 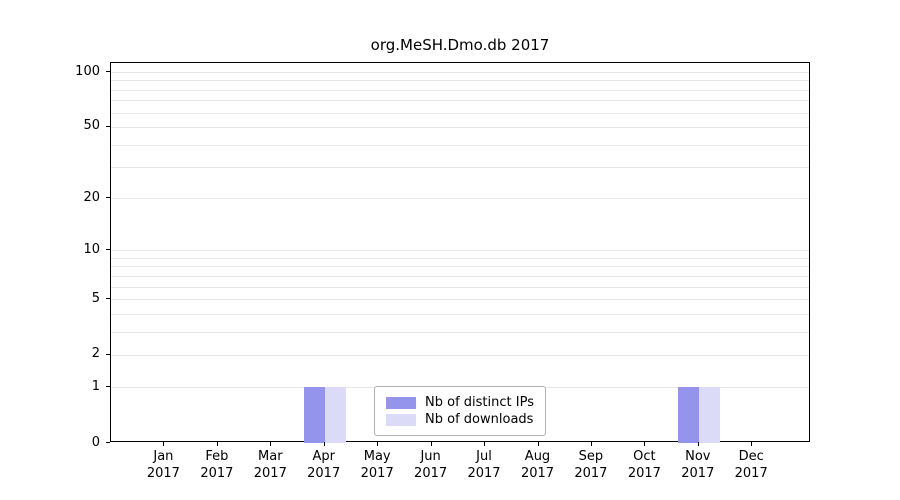 I want to click on x-tick-label: Jan 2017, so click(x=163, y=465).